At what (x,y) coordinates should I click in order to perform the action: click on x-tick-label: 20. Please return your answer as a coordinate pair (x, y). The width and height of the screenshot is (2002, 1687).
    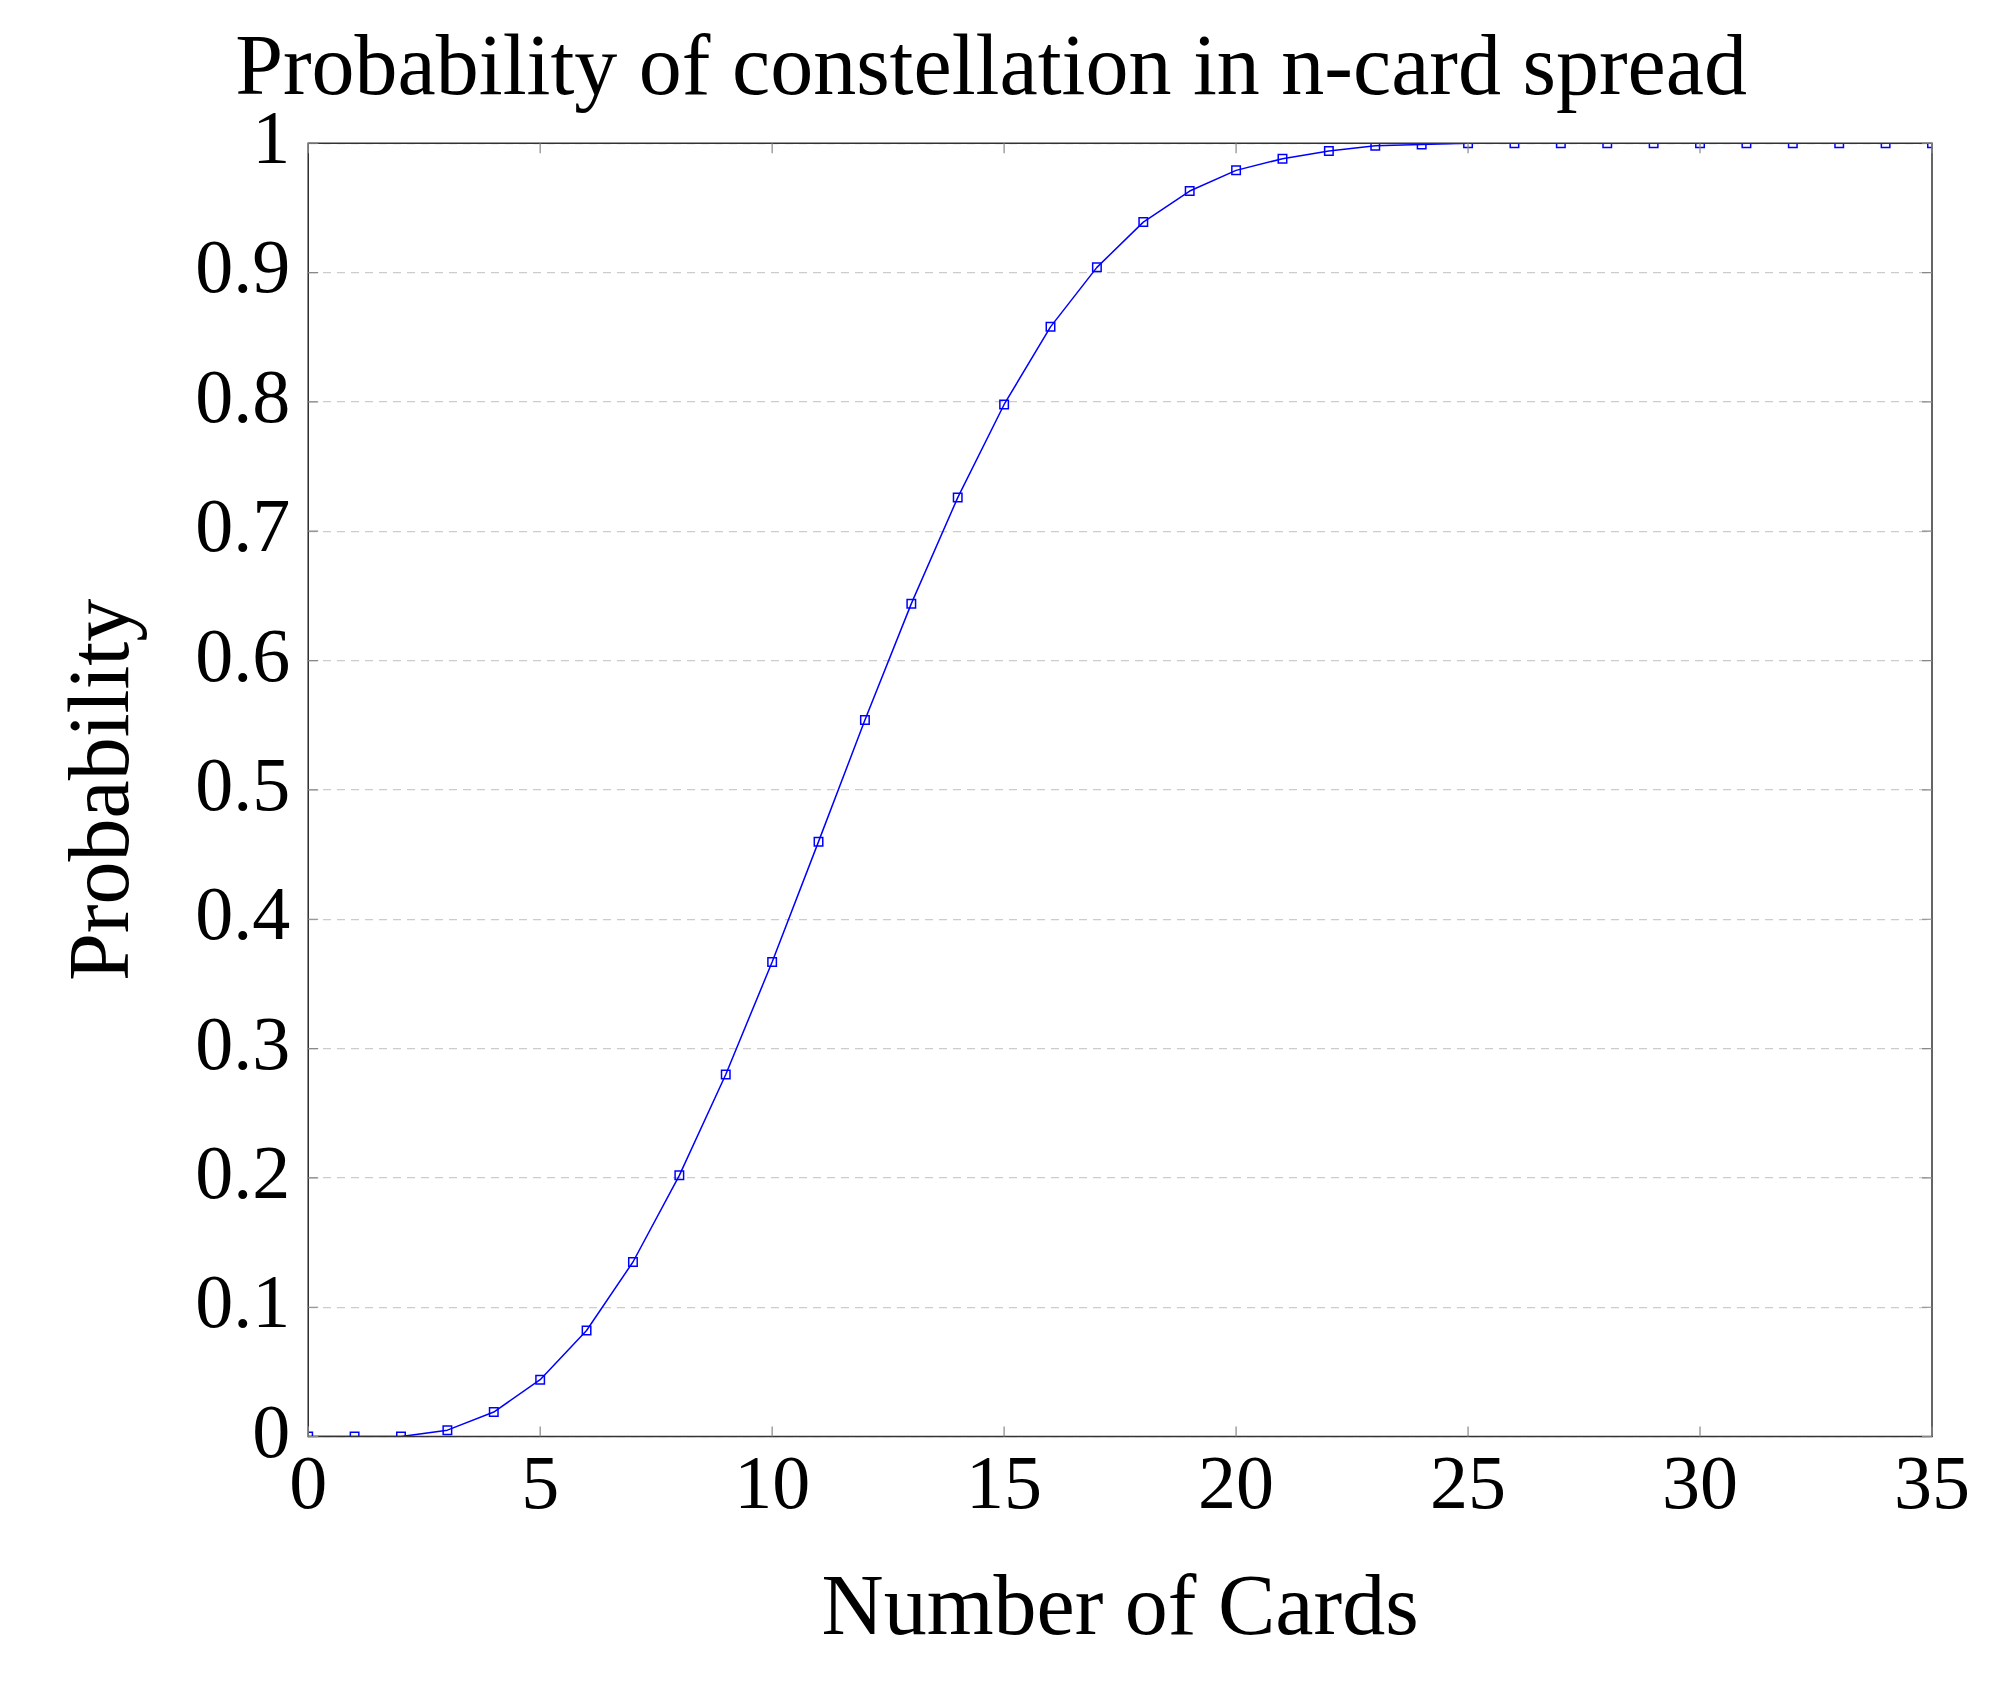
    Looking at the image, I should click on (1236, 1482).